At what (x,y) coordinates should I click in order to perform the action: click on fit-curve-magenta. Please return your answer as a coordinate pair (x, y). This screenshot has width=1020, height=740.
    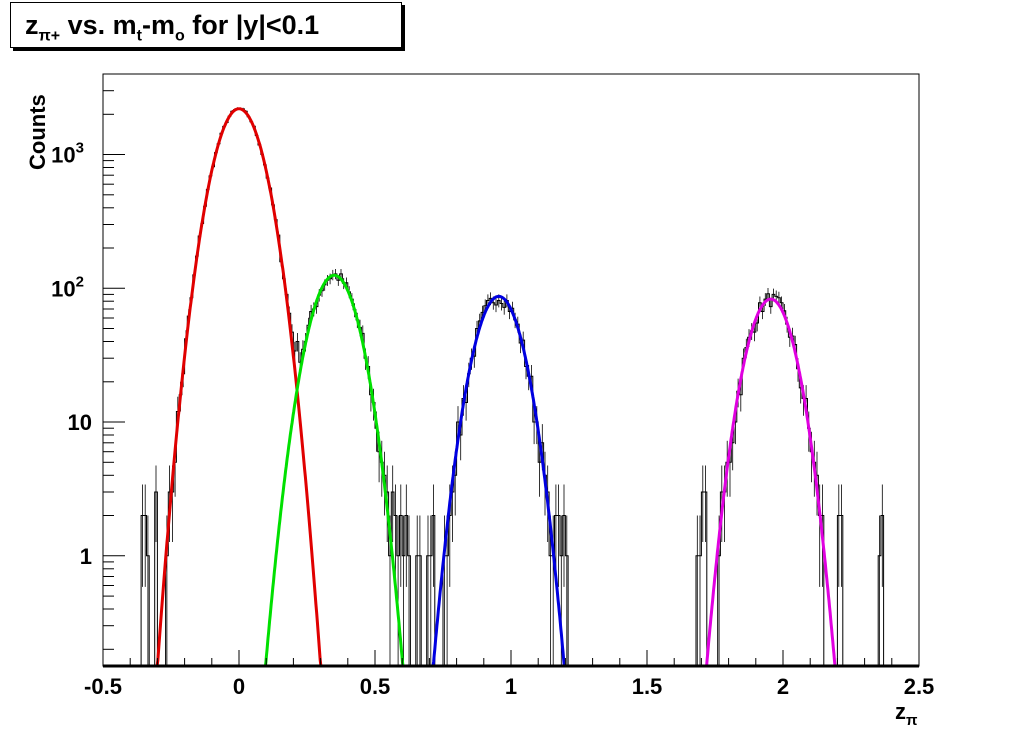
    Looking at the image, I should click on (771, 482).